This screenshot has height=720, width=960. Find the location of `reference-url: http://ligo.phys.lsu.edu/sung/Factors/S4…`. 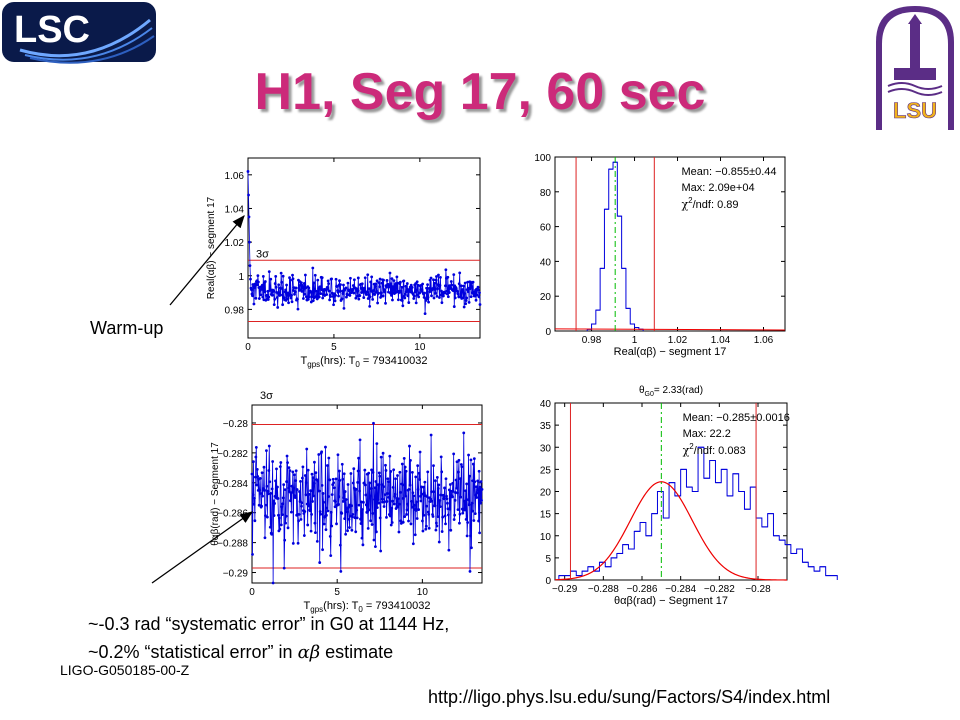

reference-url: http://ligo.phys.lsu.edu/sung/Factors/S4… is located at coordinates (629, 697).